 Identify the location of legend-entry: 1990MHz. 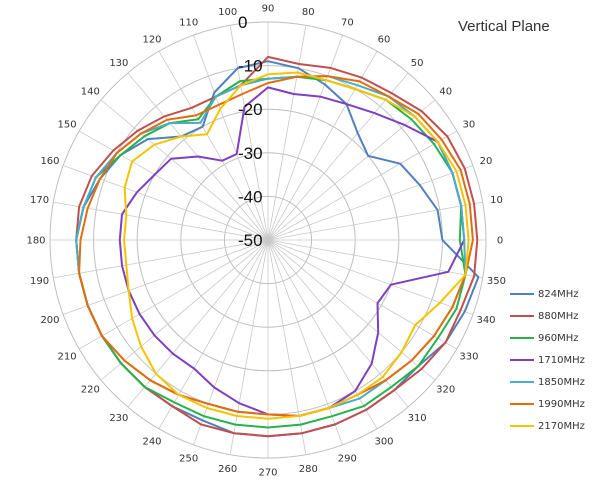
(547, 404).